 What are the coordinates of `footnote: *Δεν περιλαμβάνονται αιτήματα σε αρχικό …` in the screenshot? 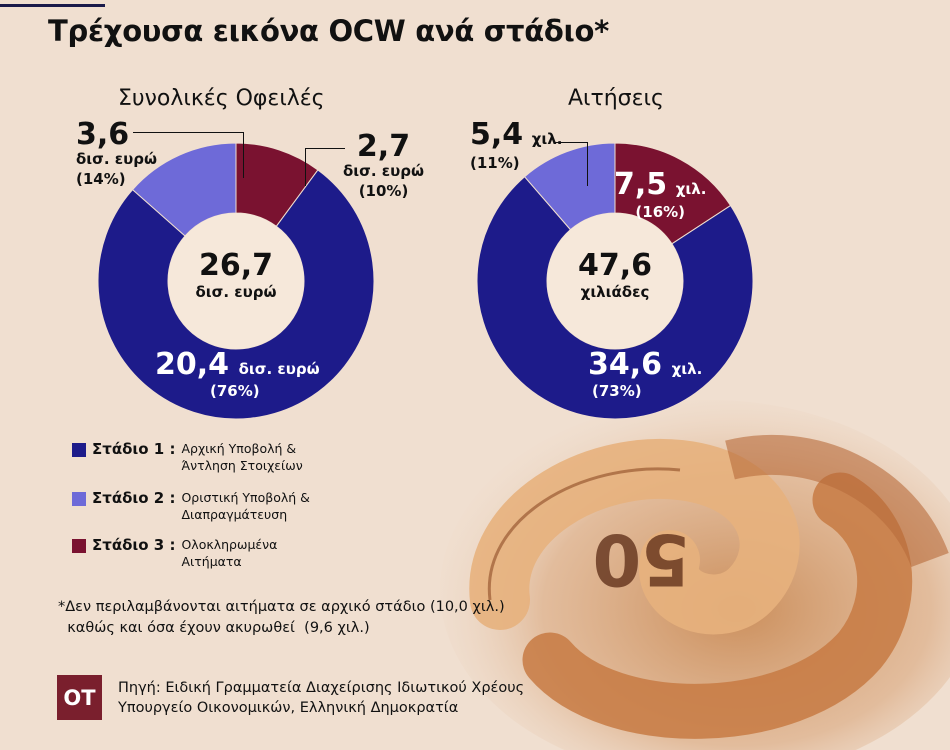 It's located at (281, 618).